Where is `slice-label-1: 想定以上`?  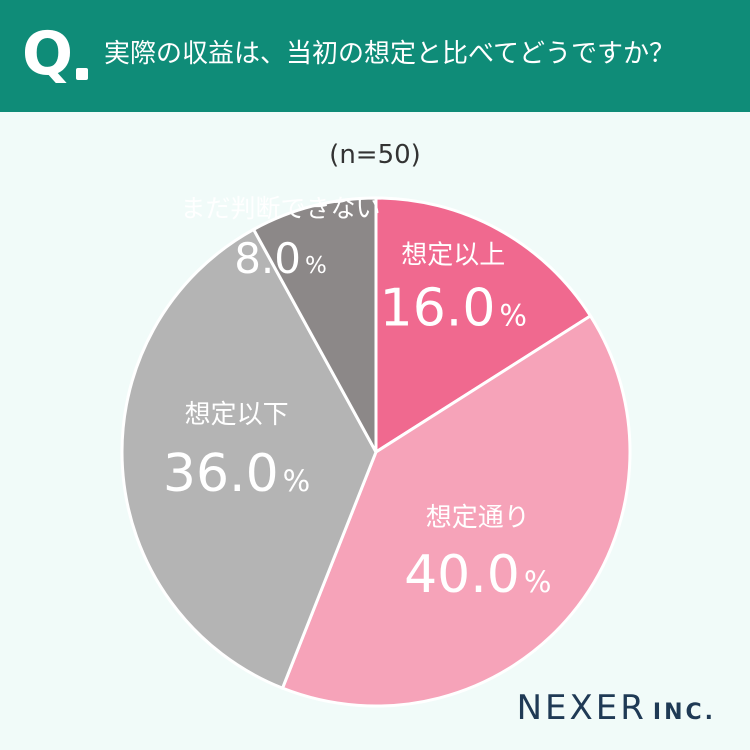
slice-label-1: 想定以上 is located at coordinates (453, 256).